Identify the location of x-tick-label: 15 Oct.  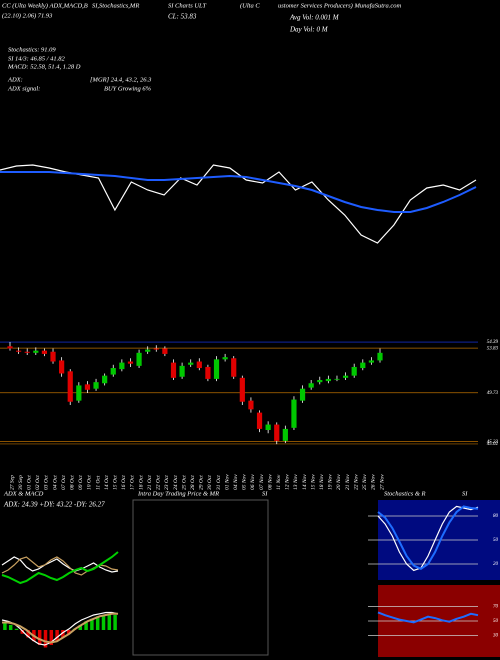
(116, 482).